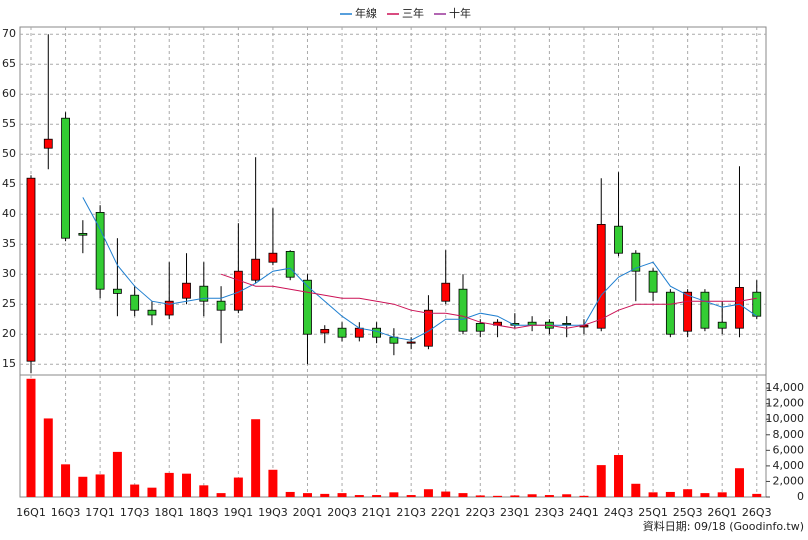  What do you see at coordinates (366, 13) in the screenshot?
I see `legend-label: 年線` at bounding box center [366, 13].